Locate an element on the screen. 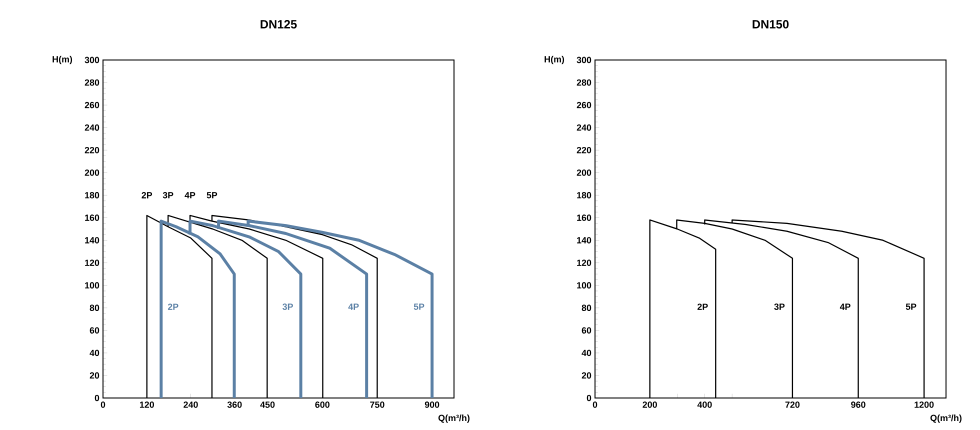 This screenshot has width=980, height=430. x-tick-label: 240 is located at coordinates (191, 405).